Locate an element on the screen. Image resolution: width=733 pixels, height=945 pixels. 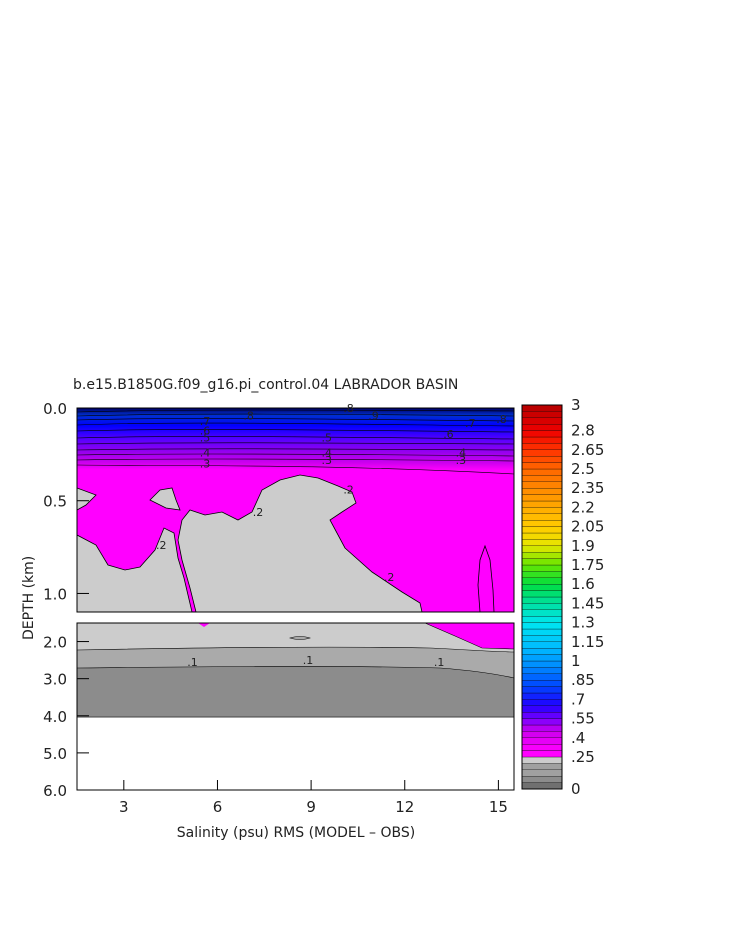
contour-label: .9 is located at coordinates (373, 415).